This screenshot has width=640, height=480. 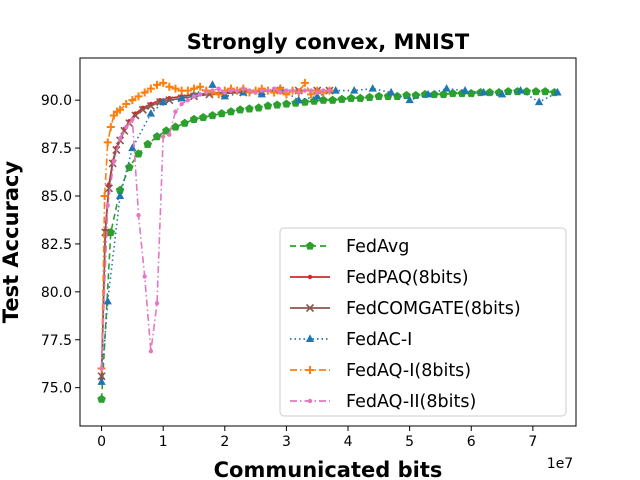 What do you see at coordinates (407, 278) in the screenshot?
I see `legend-label: FedPAQ(8bits)` at bounding box center [407, 278].